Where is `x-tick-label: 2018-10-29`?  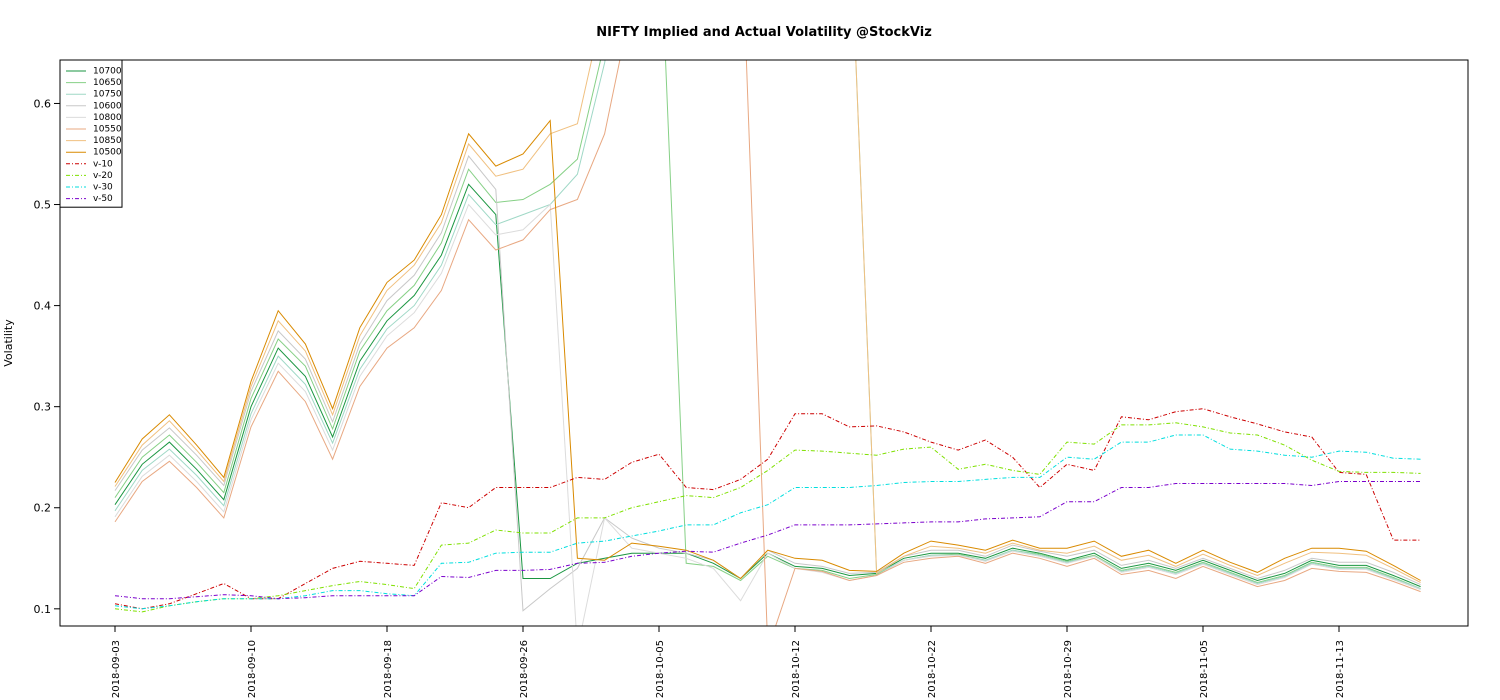
x-tick-label: 2018-10-29 is located at coordinates (1068, 669).